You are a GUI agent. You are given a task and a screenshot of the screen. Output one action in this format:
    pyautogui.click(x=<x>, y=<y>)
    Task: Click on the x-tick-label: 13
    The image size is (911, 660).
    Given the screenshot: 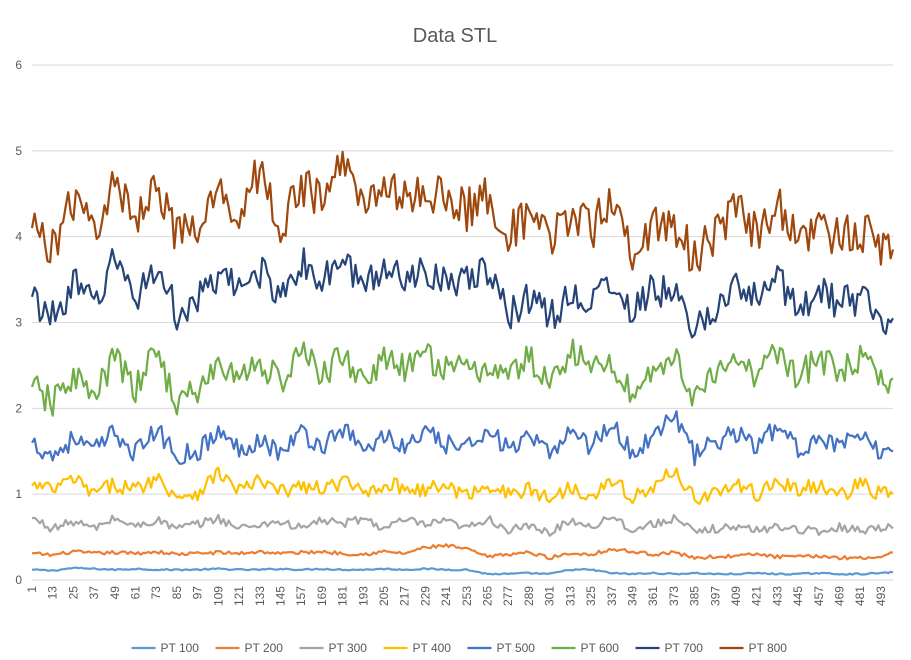 What is the action you would take?
    pyautogui.click(x=53, y=593)
    